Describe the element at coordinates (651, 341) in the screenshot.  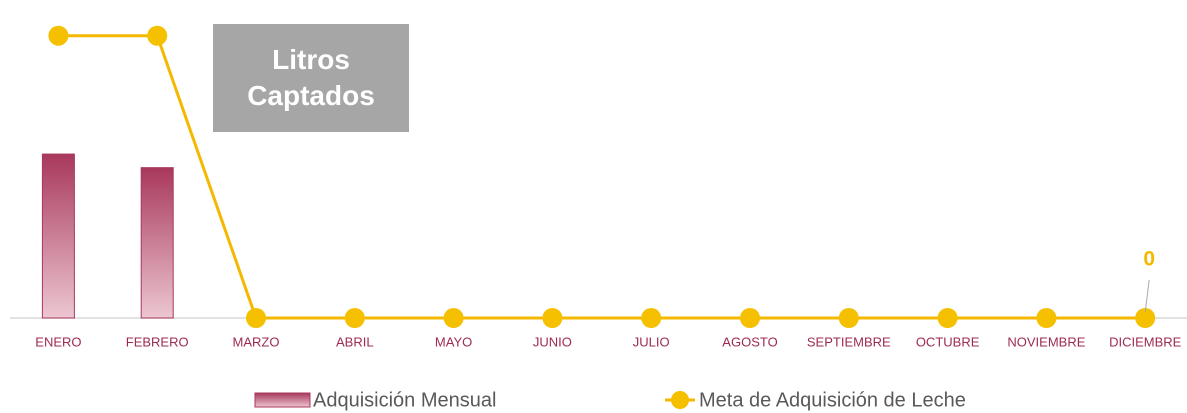
I see `x-tick-label: JULIO` at that location.